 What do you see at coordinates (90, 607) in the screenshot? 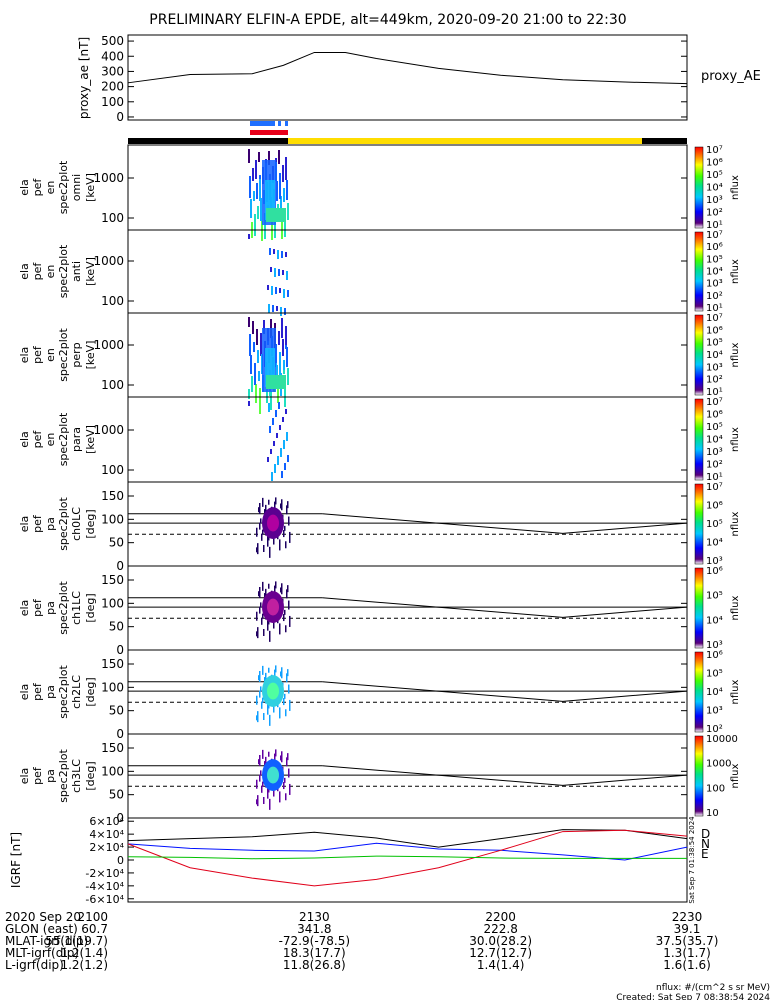
I see `y-axis-label: [deg]` at bounding box center [90, 607].